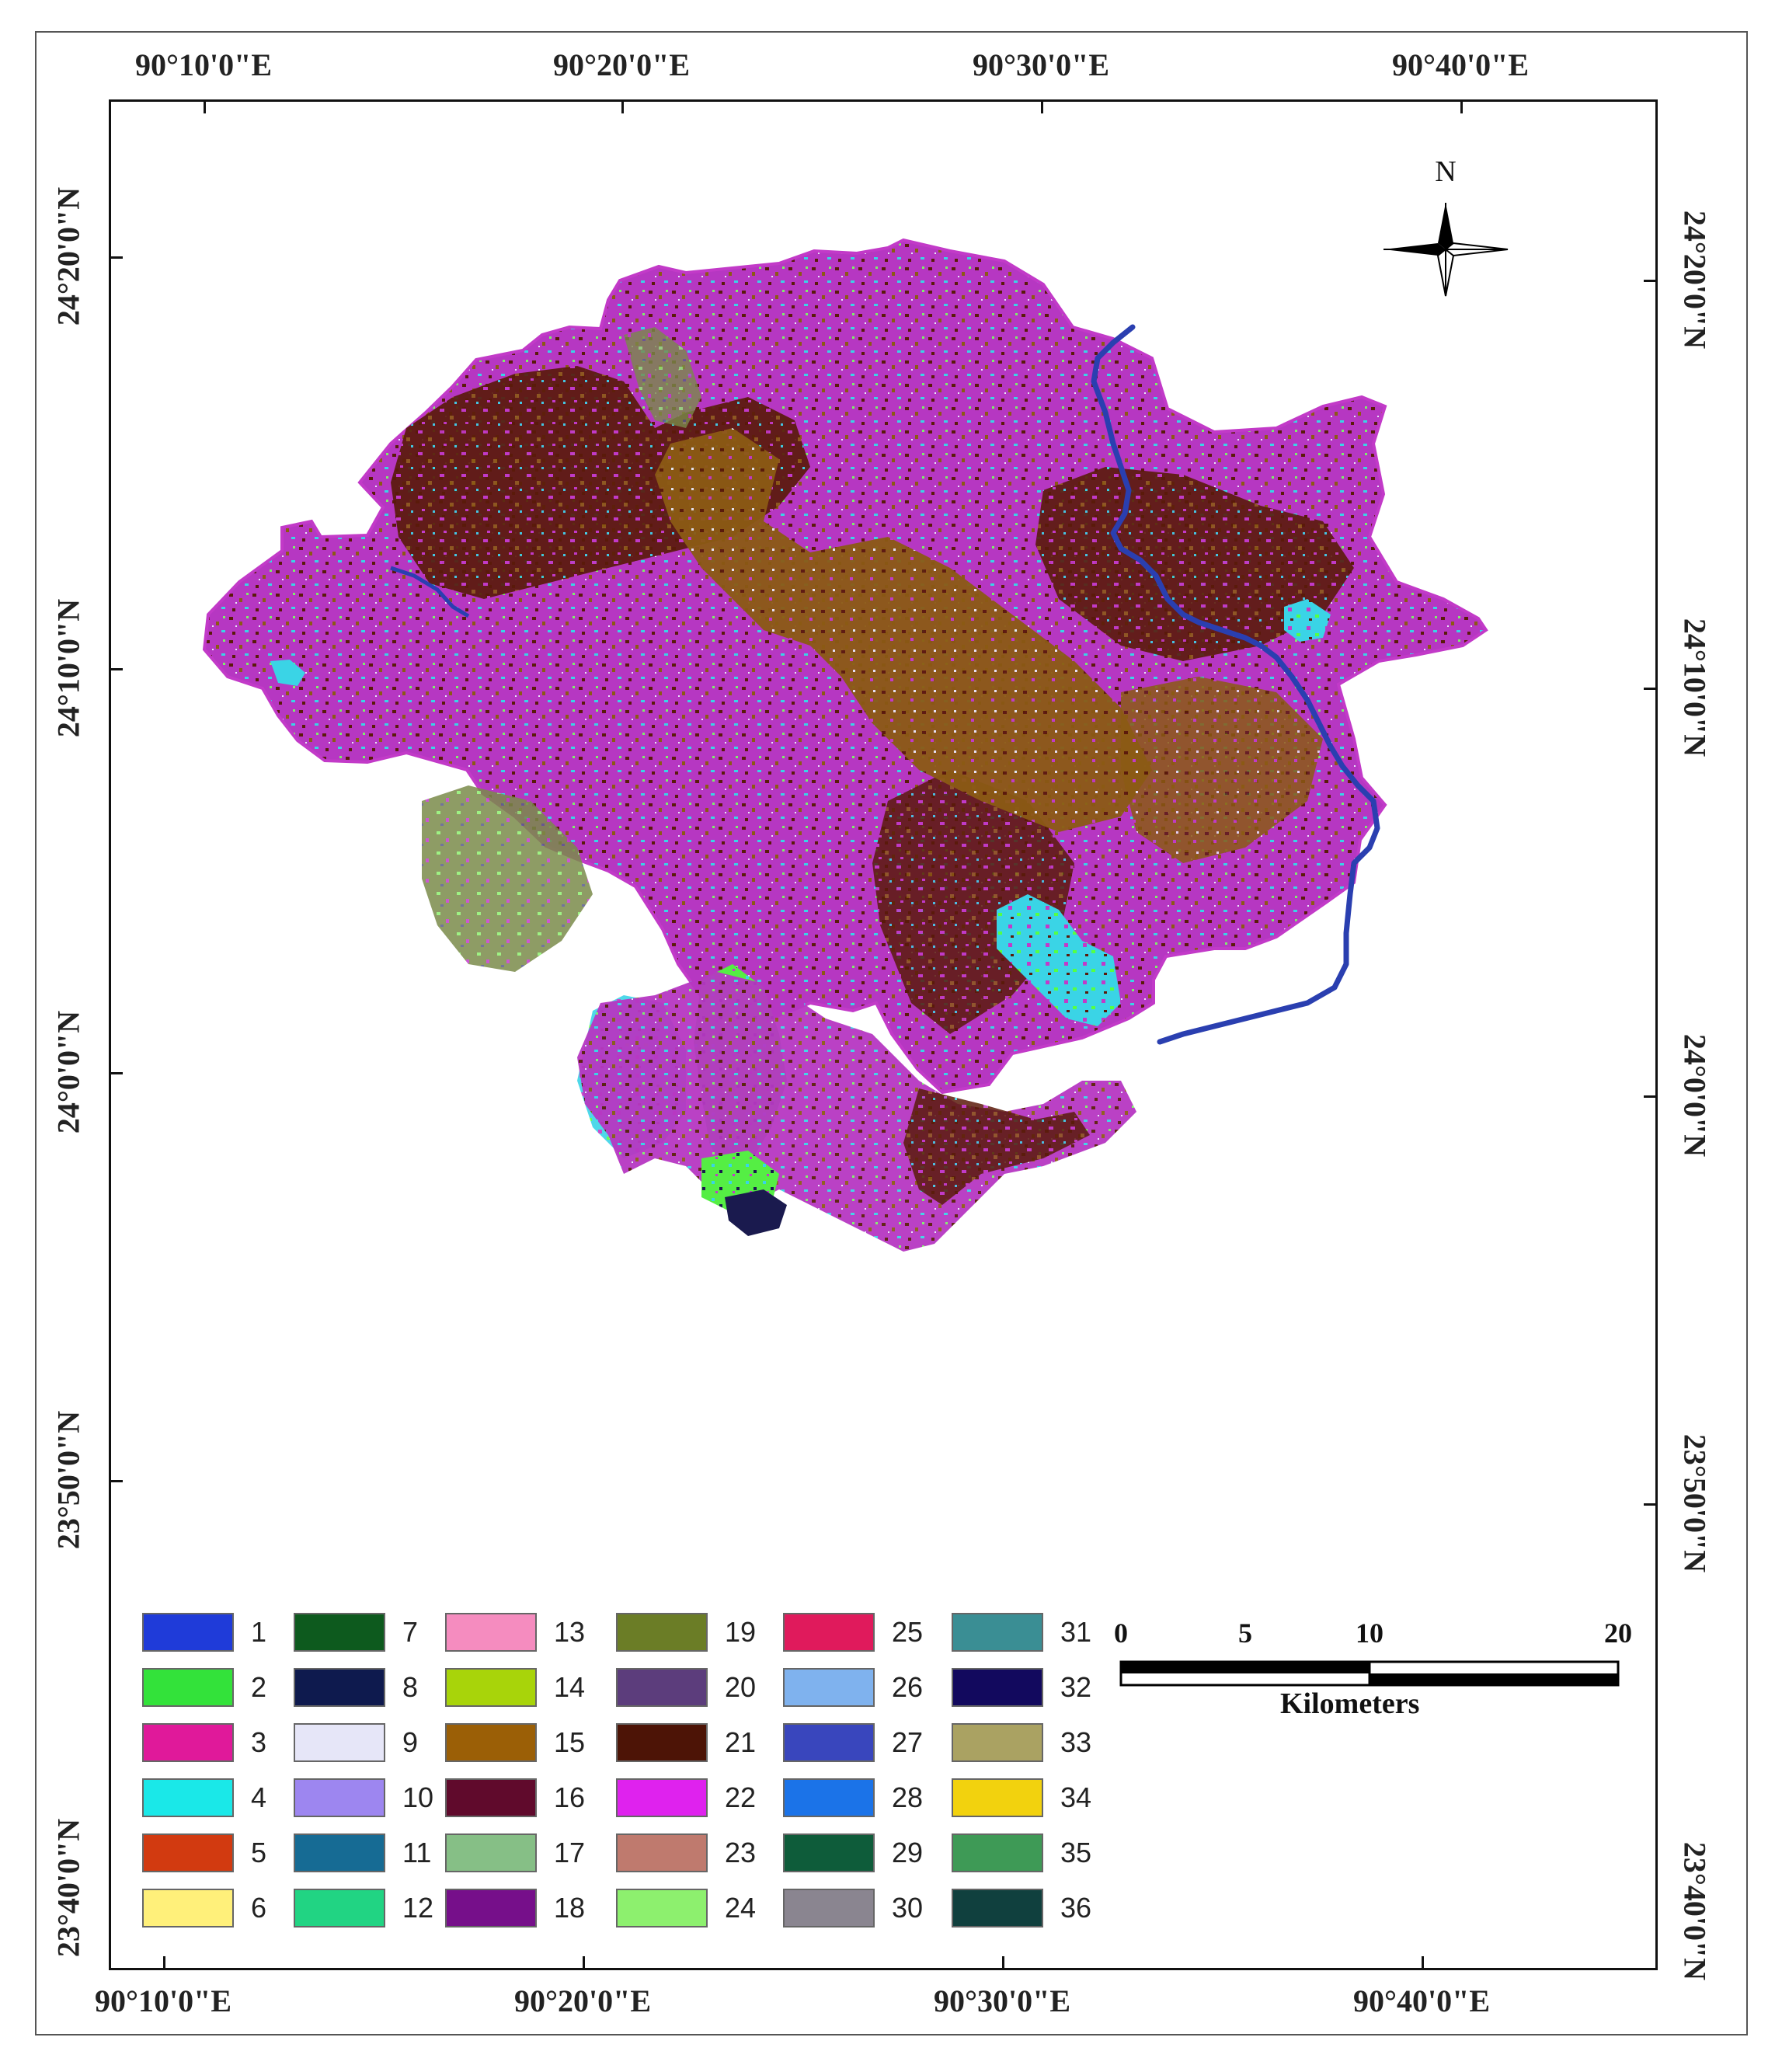  What do you see at coordinates (507, 878) in the screenshot?
I see `mixed-green-zone-west` at bounding box center [507, 878].